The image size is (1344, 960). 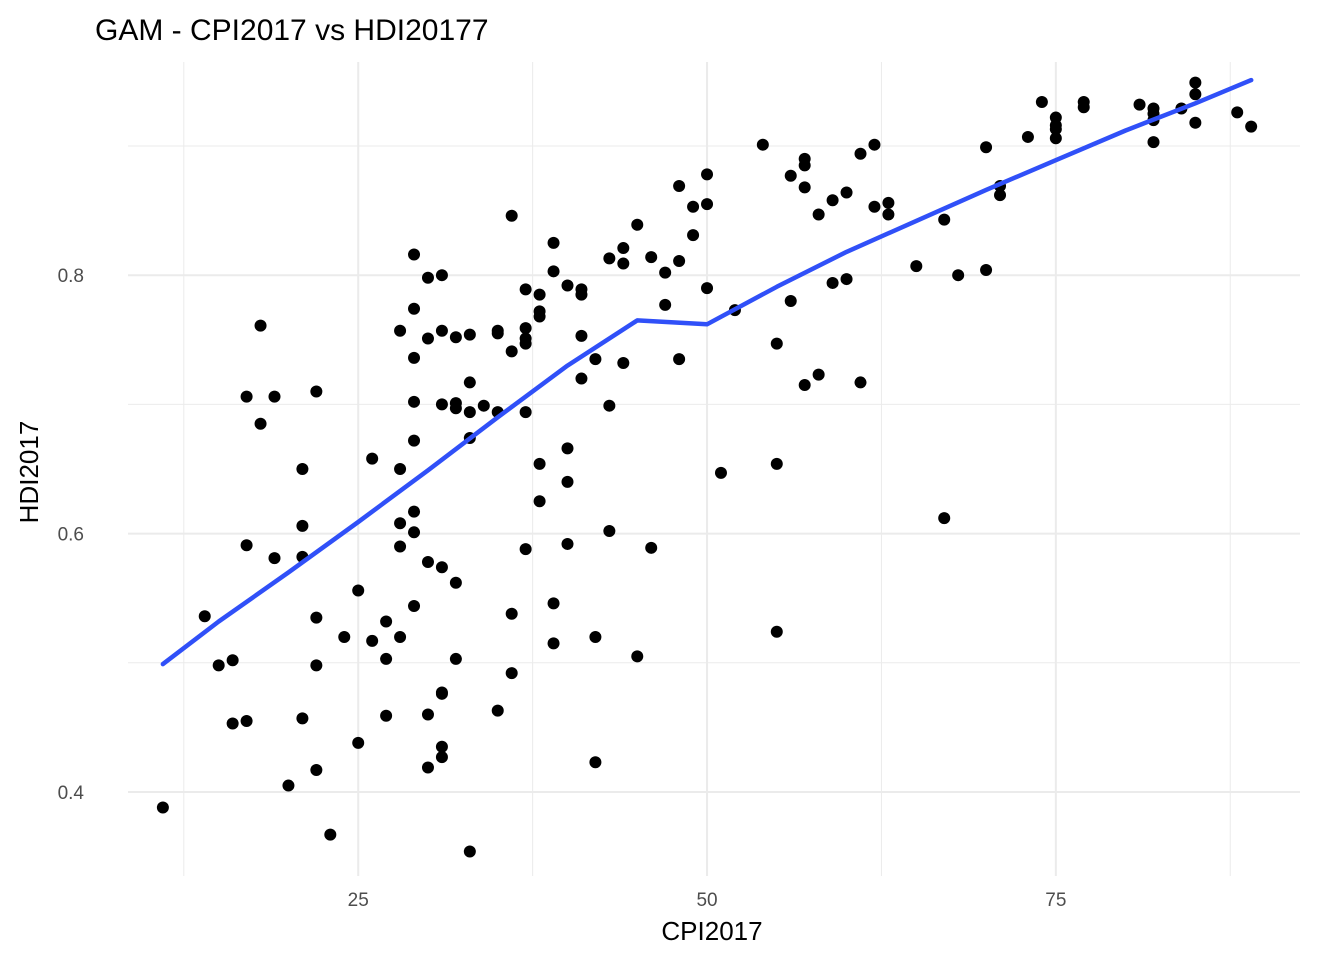 I want to click on y-tick-label: 0.4, so click(x=71, y=793).